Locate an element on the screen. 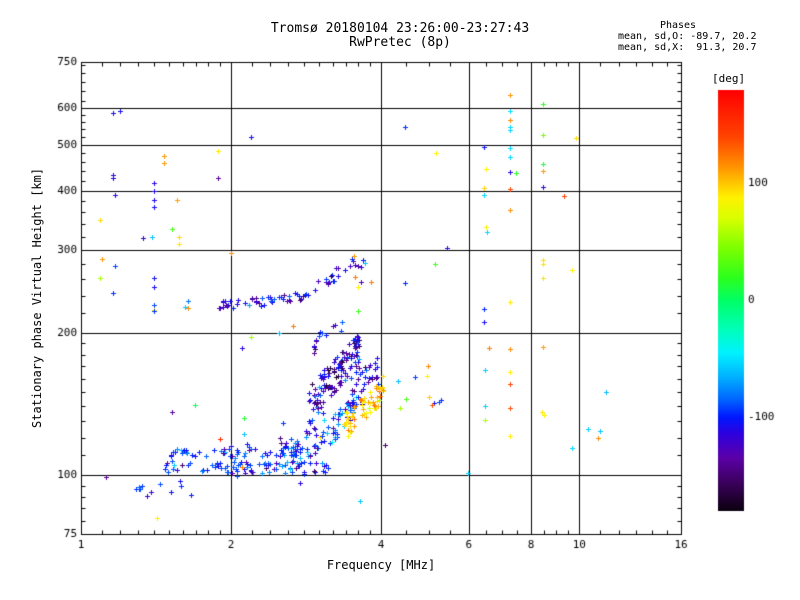  phases-x-mode: mean, sd,X: 91.3, 20.7 is located at coordinates (687, 47).